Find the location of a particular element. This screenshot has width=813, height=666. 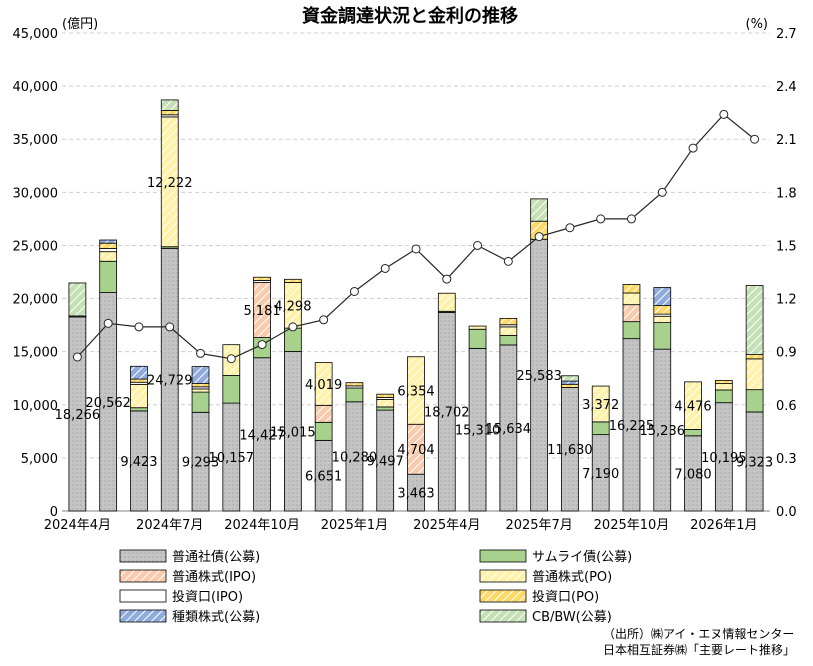

data-label: 9,423 is located at coordinates (138, 462).